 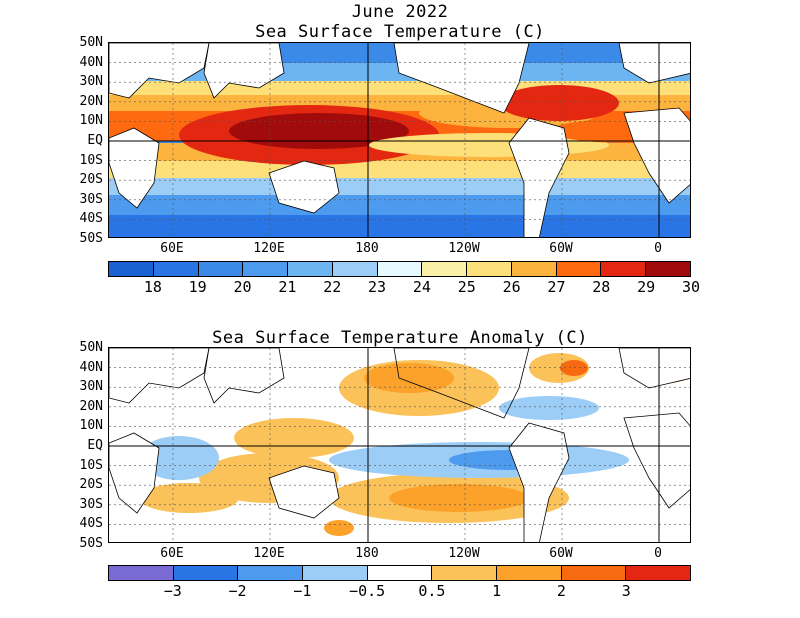 What do you see at coordinates (152, 287) in the screenshot?
I see `sst-colorbar-tick: 18` at bounding box center [152, 287].